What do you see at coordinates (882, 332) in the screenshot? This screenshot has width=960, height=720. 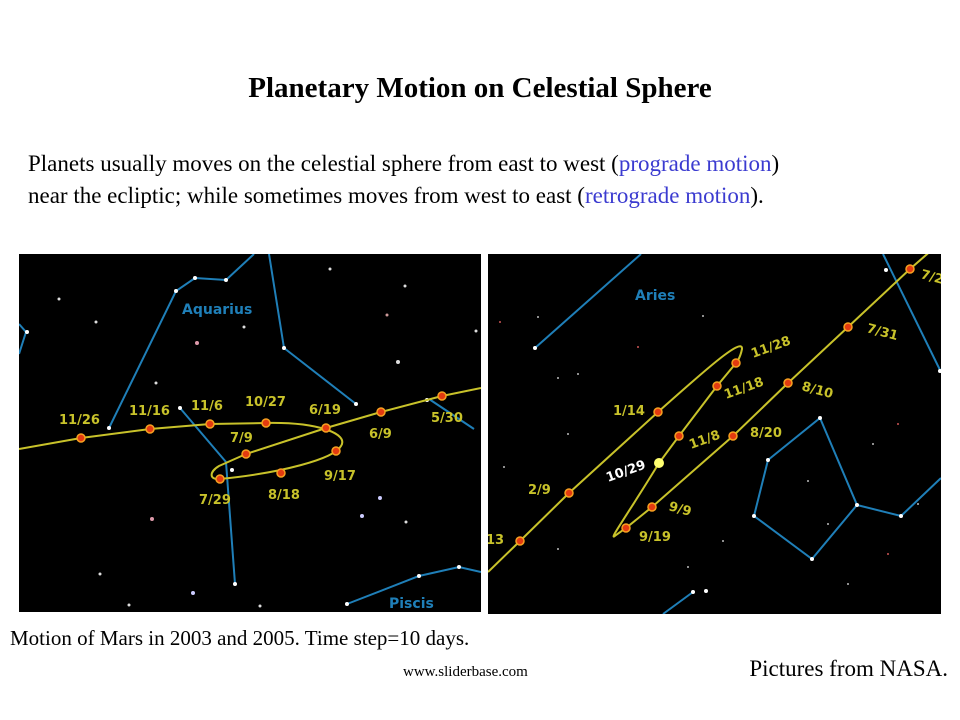 I see `date-label: 7/31` at bounding box center [882, 332].